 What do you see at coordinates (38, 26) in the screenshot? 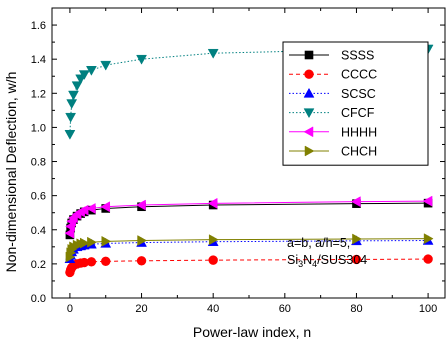
I see `y-tick-label: 1.6` at bounding box center [38, 26].